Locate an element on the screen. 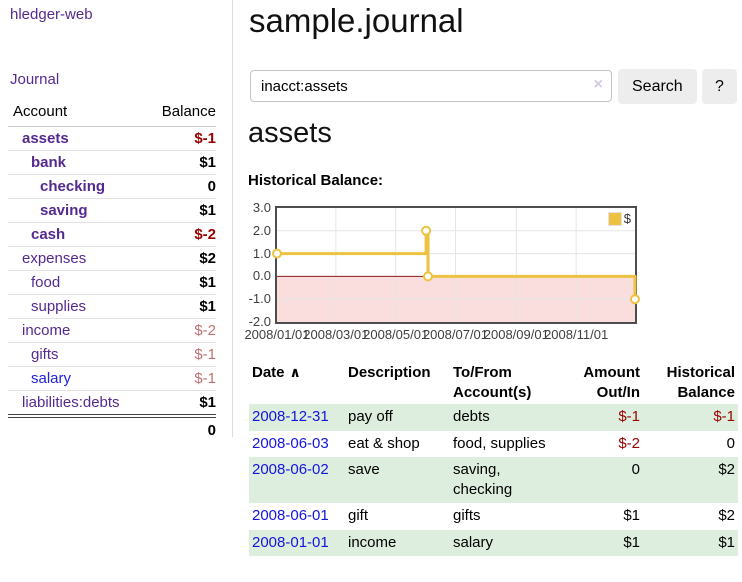 This screenshot has height=582, width=742. sort-ascending-icon: ∧ is located at coordinates (295, 372).